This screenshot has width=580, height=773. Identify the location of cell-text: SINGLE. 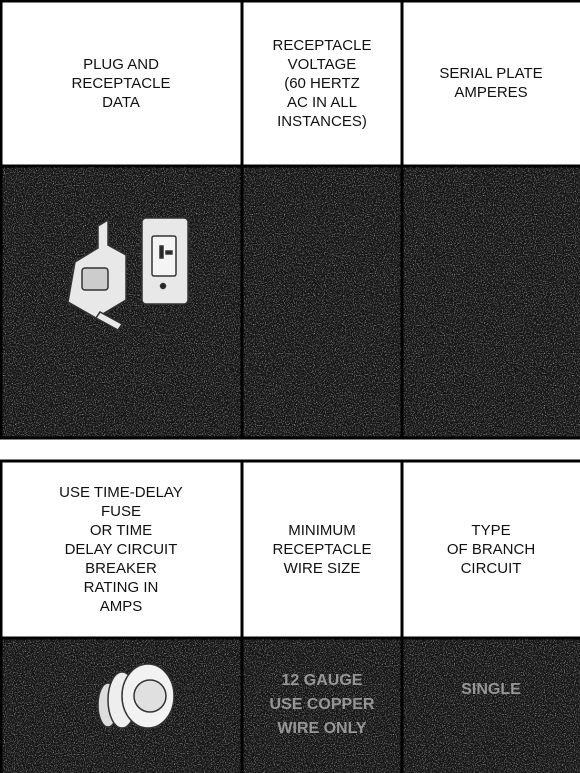
(491, 689).